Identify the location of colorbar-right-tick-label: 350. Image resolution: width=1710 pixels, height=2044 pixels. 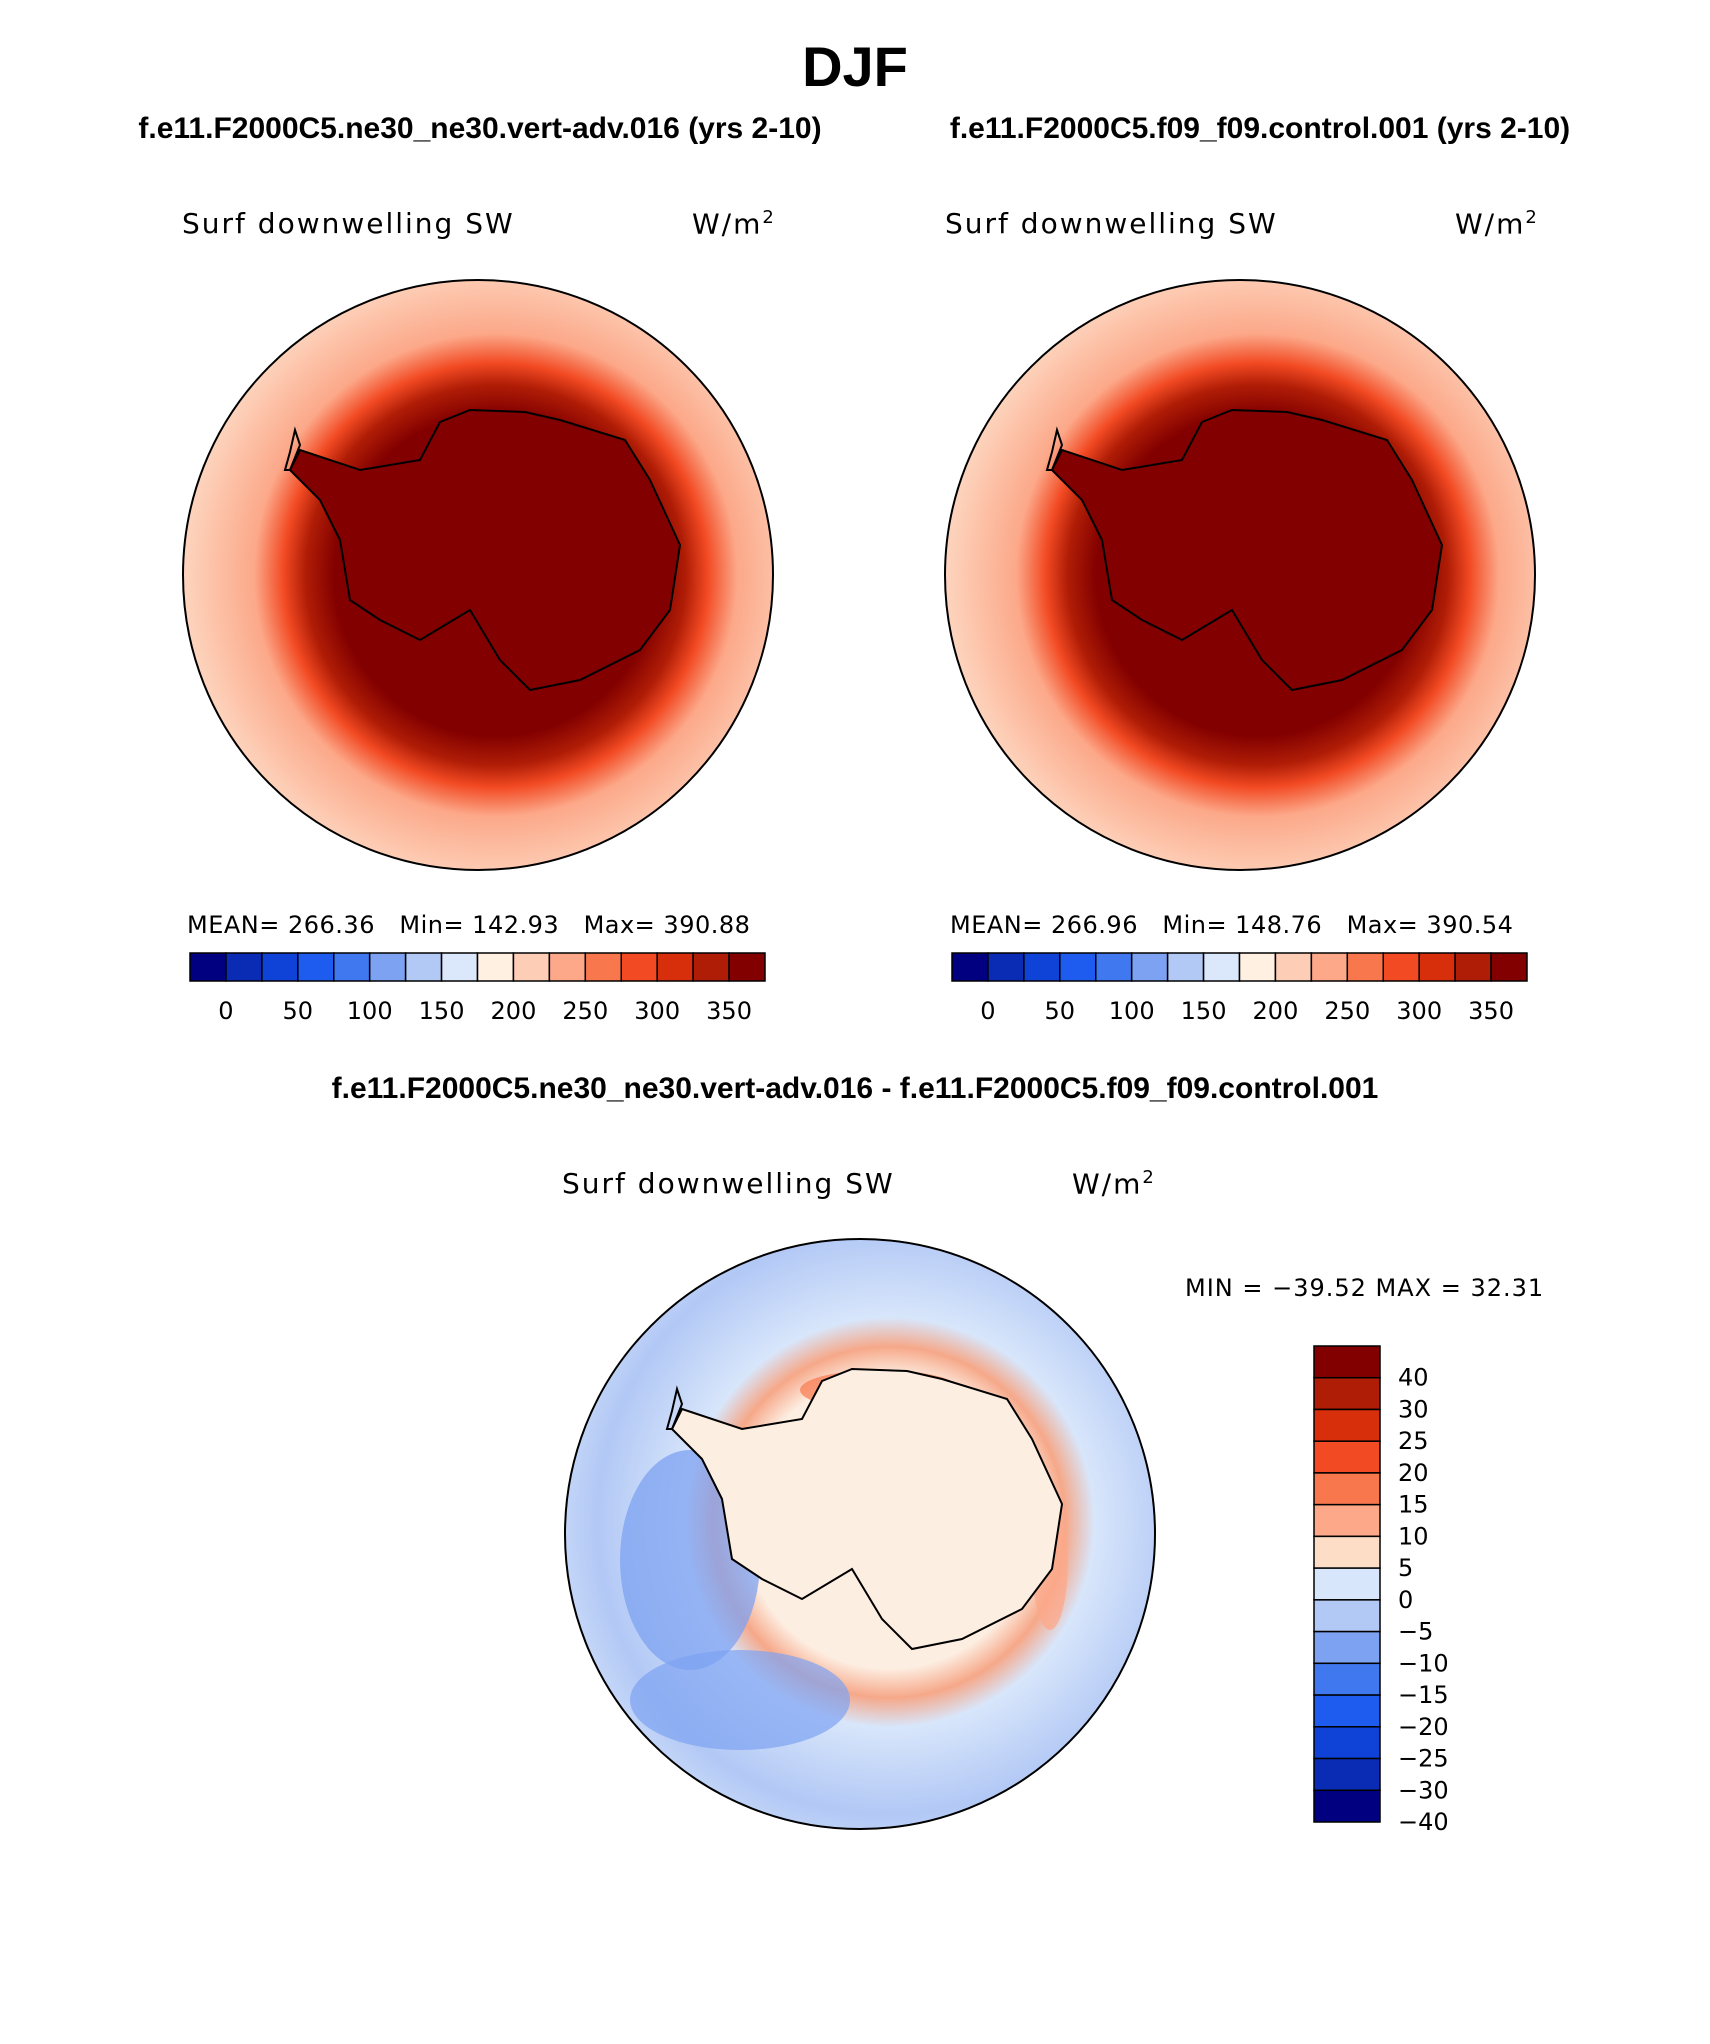
(1491, 1011).